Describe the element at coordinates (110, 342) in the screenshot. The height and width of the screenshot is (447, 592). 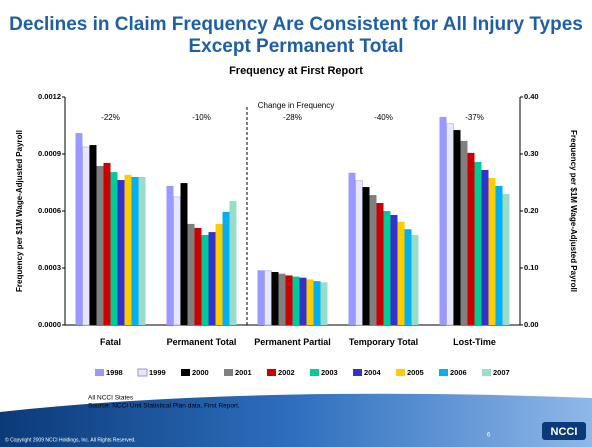
I see `x-tick-label: Fatal` at that location.